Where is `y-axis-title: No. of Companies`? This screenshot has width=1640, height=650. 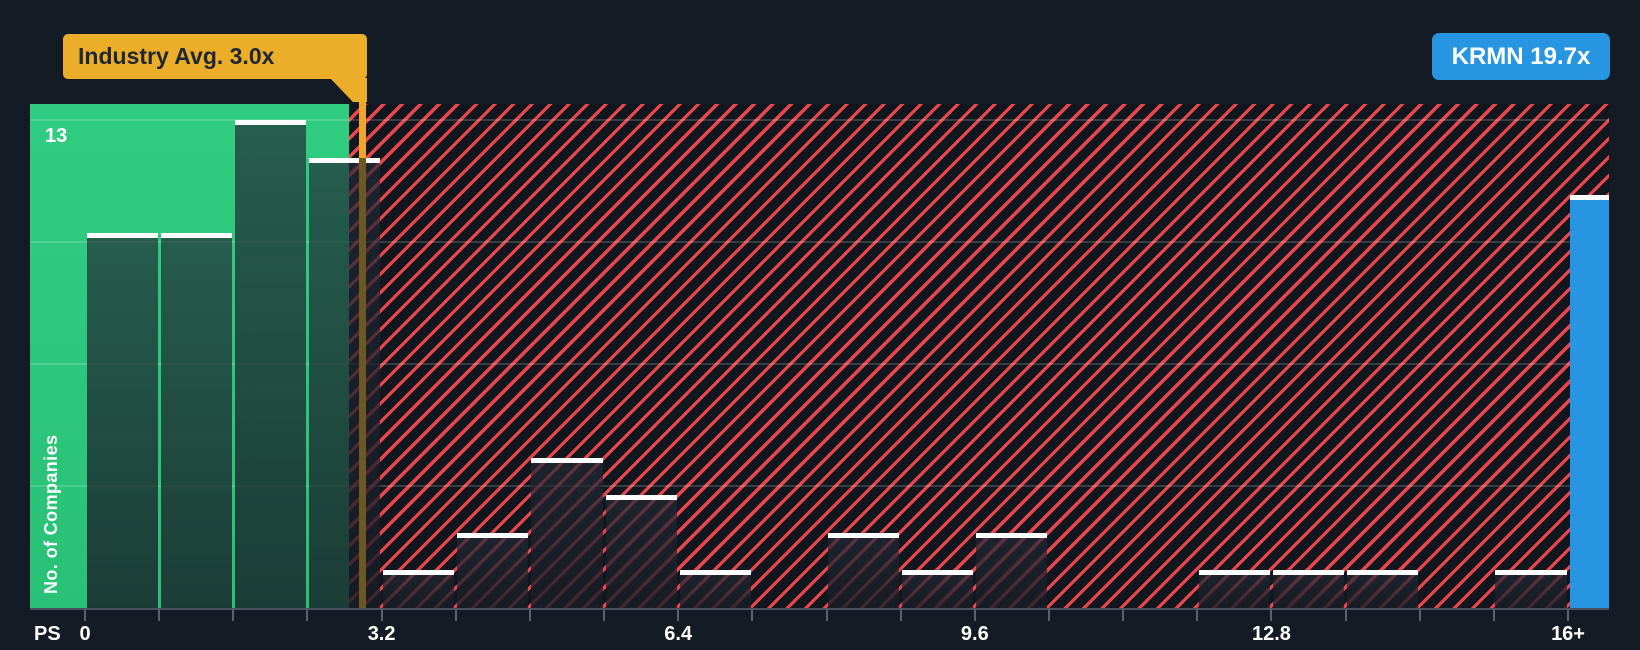 y-axis-title: No. of Companies is located at coordinates (51, 514).